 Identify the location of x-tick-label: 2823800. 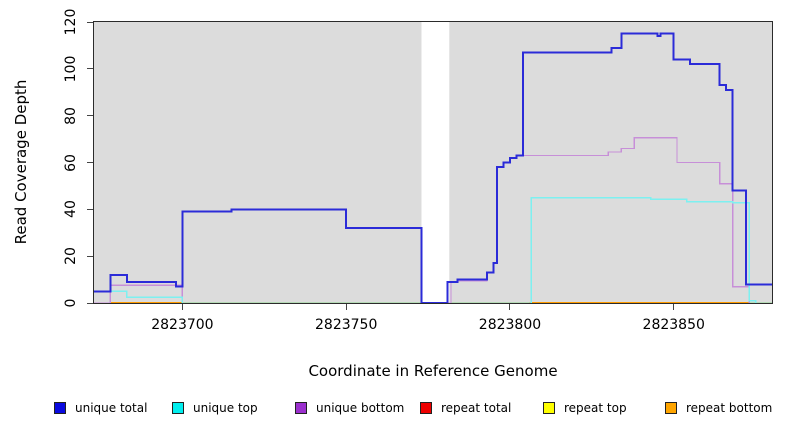
(510, 325).